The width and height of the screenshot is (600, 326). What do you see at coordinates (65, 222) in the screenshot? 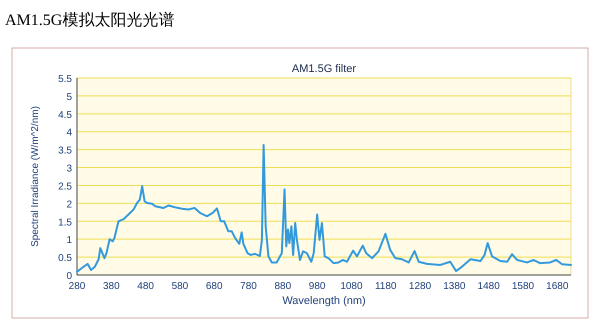
I see `y-tick-label: 1.5` at bounding box center [65, 222].